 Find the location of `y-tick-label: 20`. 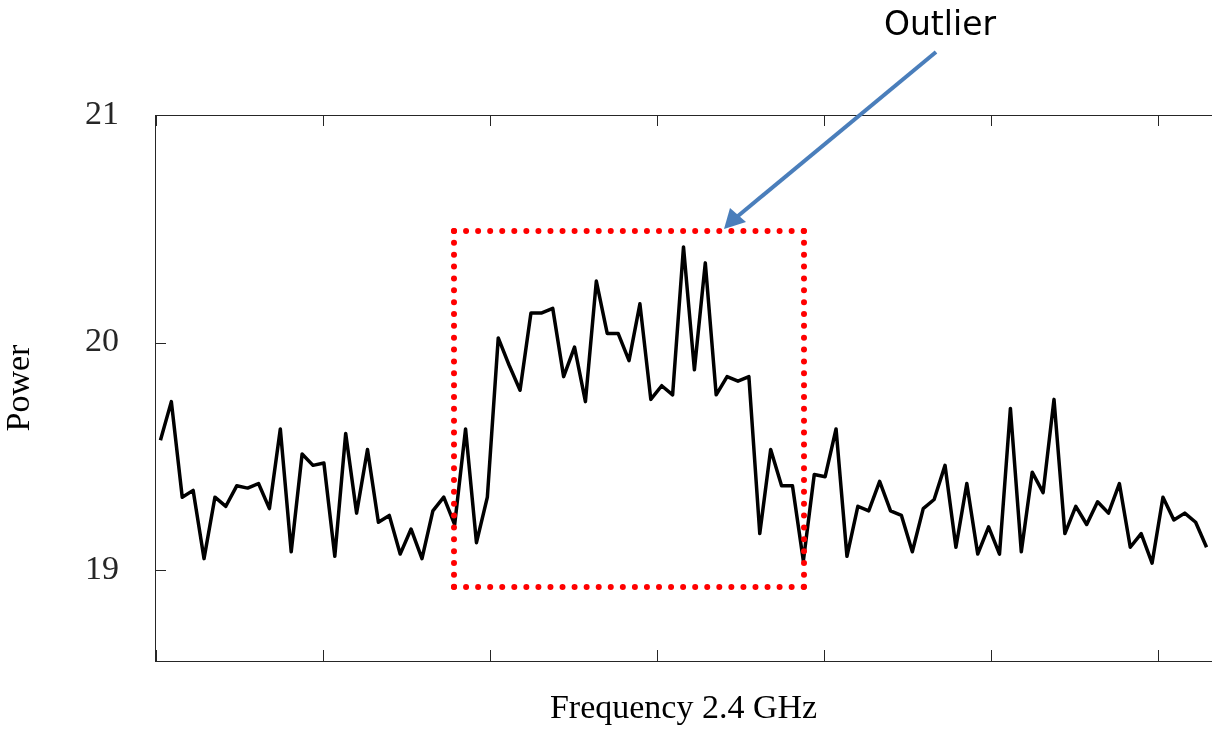

y-tick-label: 20 is located at coordinates (102, 340).